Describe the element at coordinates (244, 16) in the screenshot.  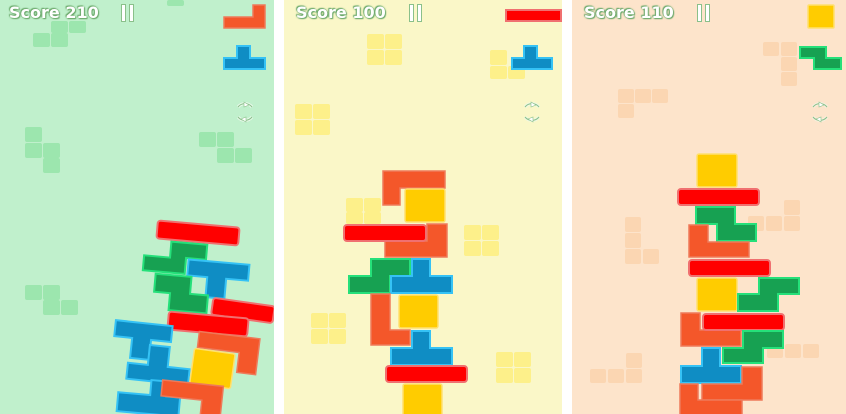
I see `next-piece-orange-l` at that location.